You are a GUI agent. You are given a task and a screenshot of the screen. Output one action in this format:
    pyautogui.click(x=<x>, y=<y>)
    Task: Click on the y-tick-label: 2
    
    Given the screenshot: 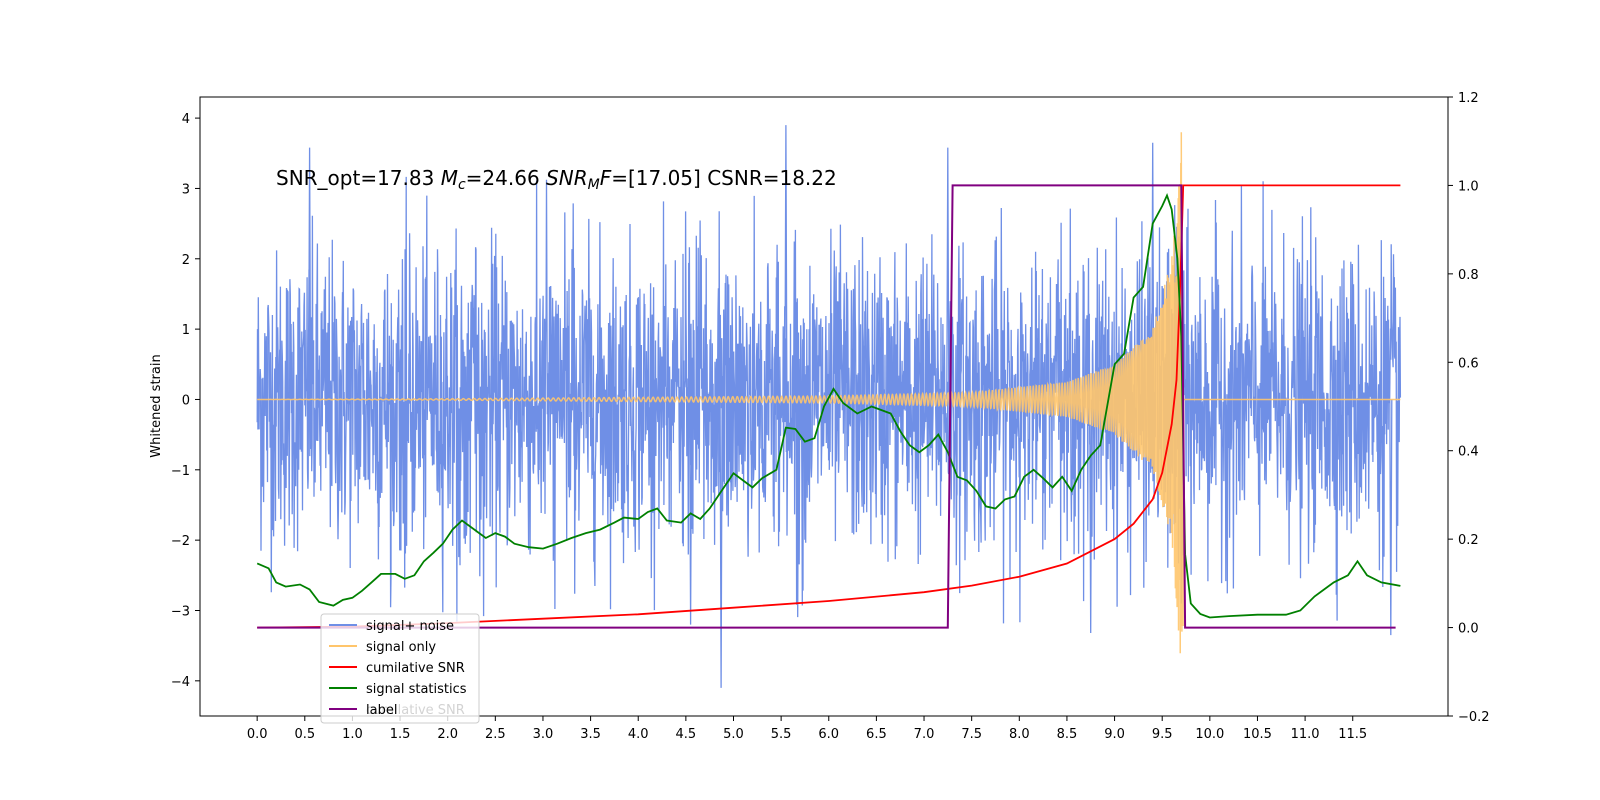 What is the action you would take?
    pyautogui.click(x=186, y=260)
    